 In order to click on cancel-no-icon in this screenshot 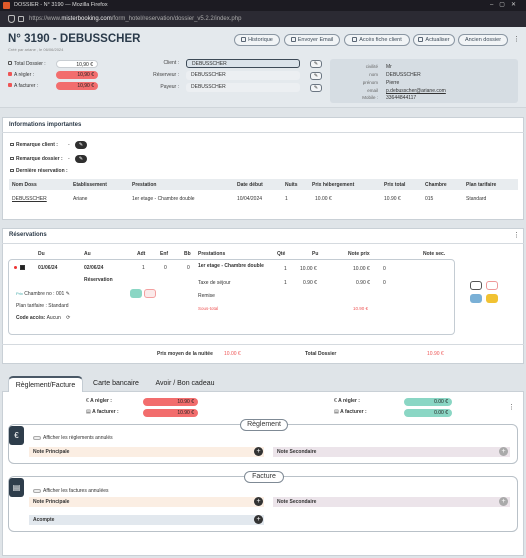, I will do `click(492, 285)`.